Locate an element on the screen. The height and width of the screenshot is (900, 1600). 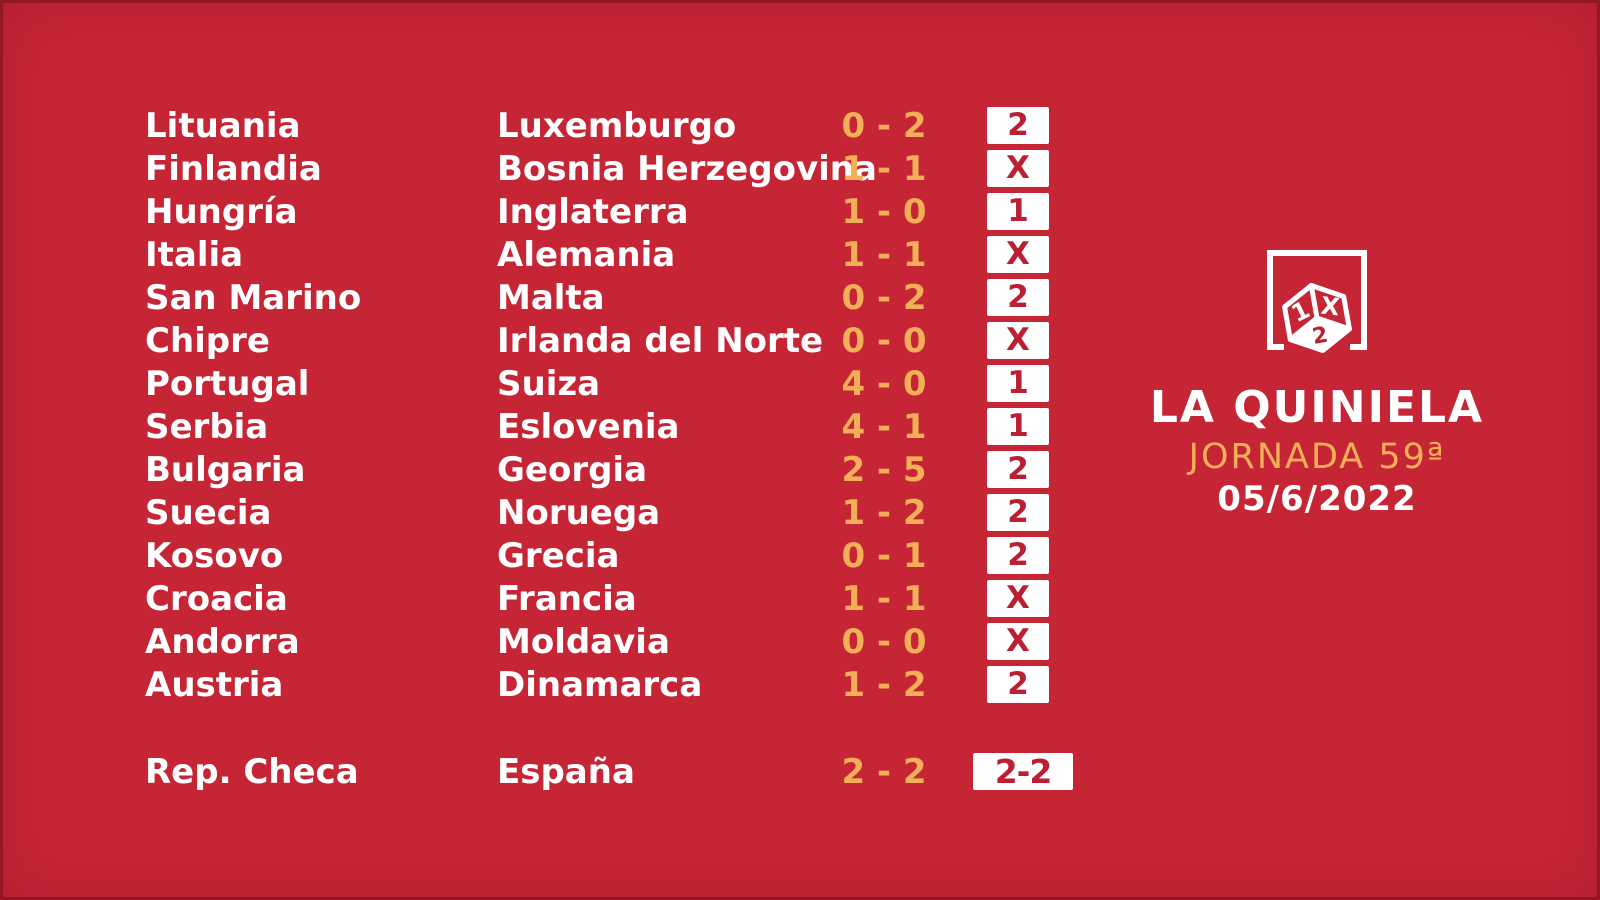
match-row: Kosovo Grecia 0 - 1 2 is located at coordinates (609, 555).